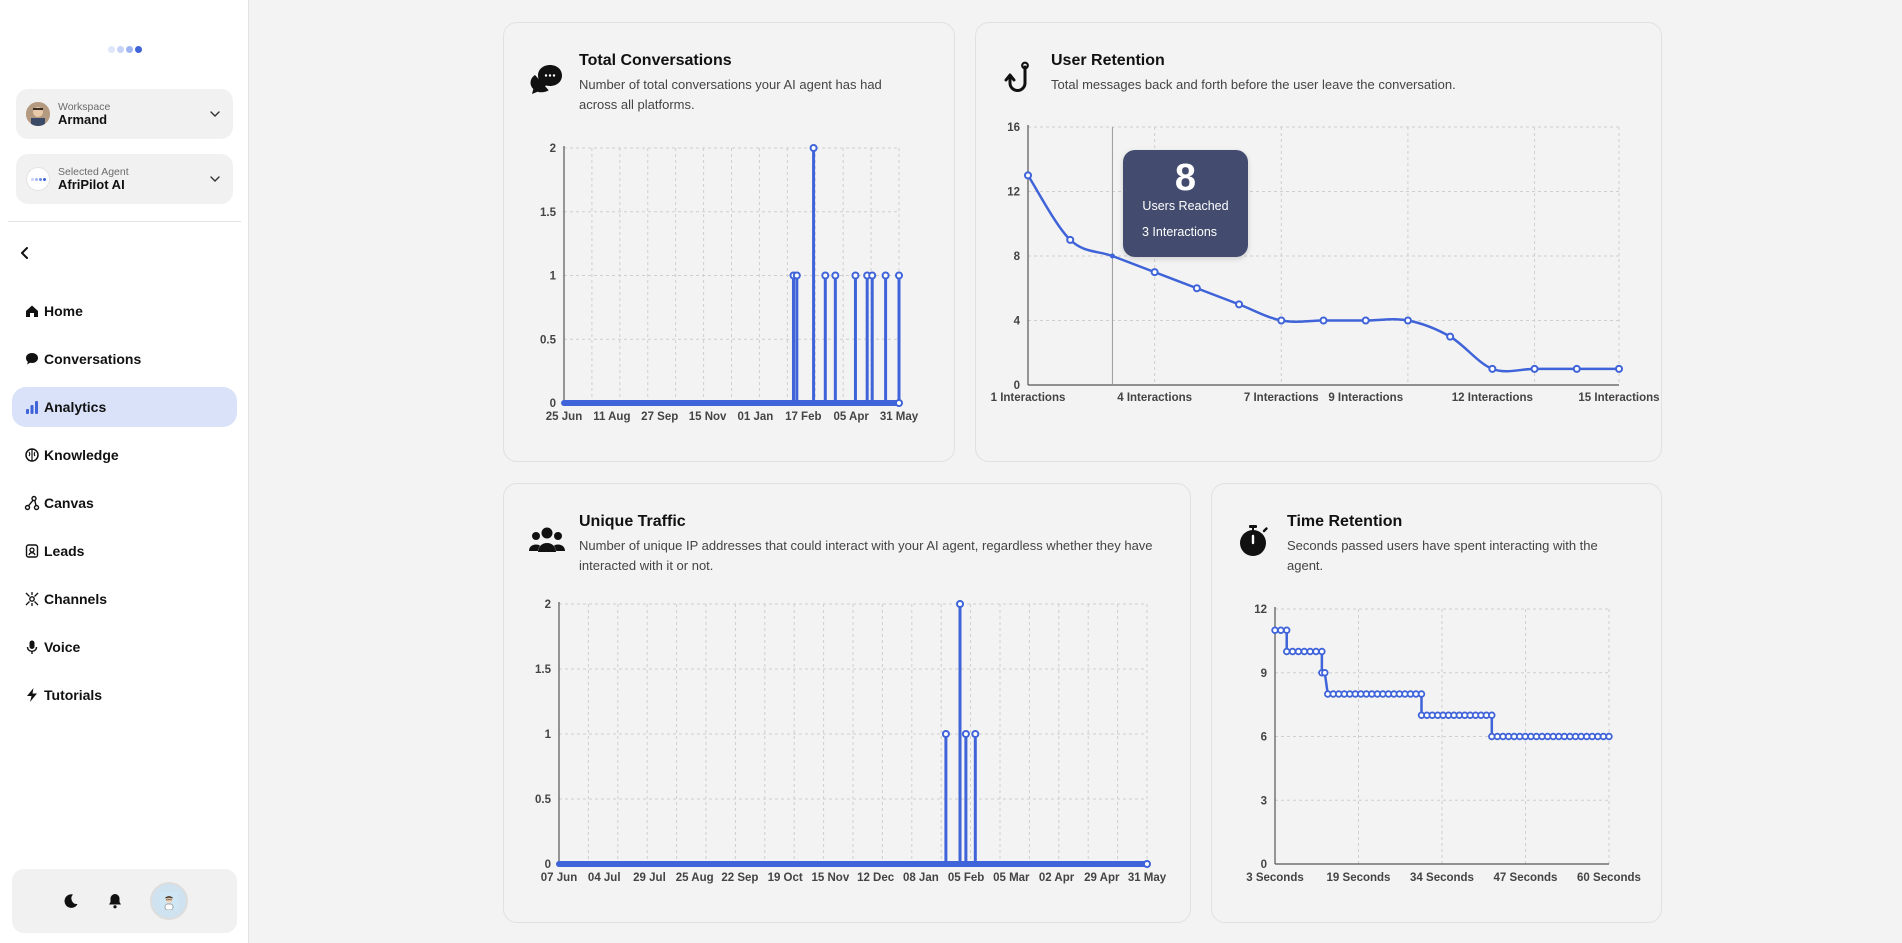 Image resolution: width=1902 pixels, height=943 pixels. I want to click on y-tick-label: 1, so click(548, 735).